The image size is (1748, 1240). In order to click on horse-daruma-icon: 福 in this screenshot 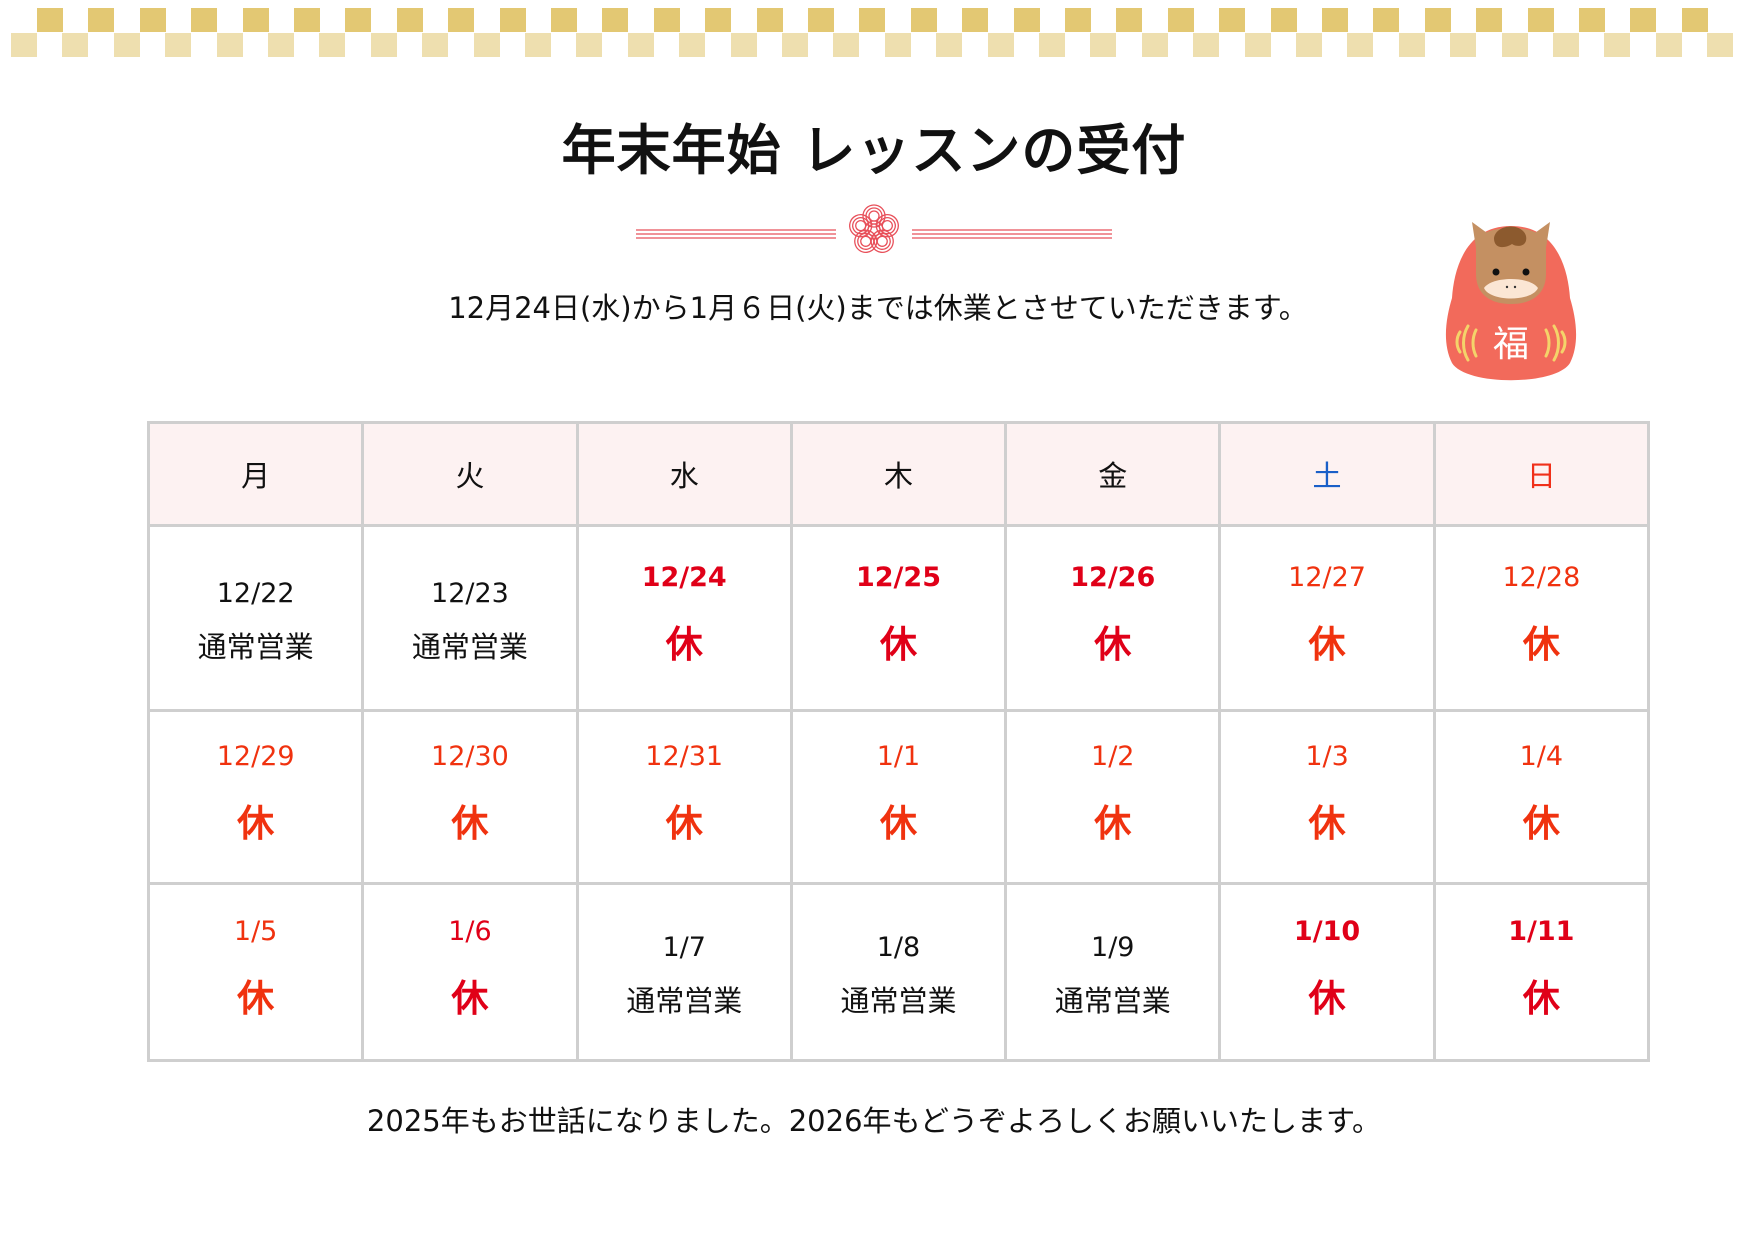, I will do `click(1511, 301)`.